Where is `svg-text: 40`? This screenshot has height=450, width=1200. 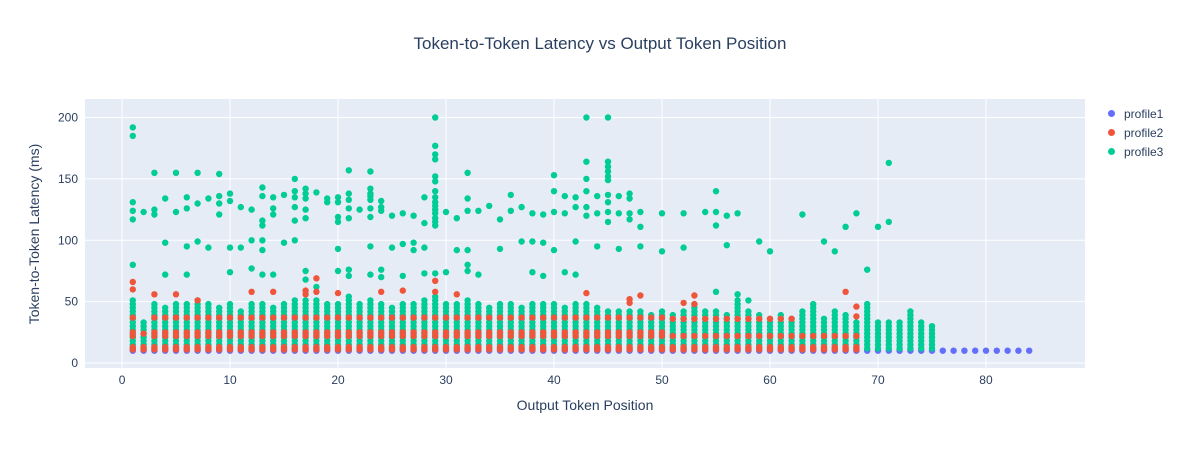
svg-text: 40 is located at coordinates (554, 380).